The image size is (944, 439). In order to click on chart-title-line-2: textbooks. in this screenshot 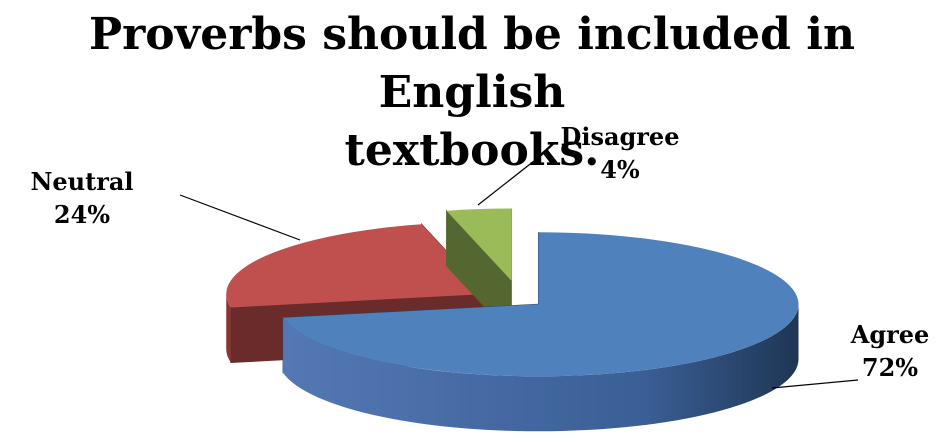, I will do `click(472, 150)`.